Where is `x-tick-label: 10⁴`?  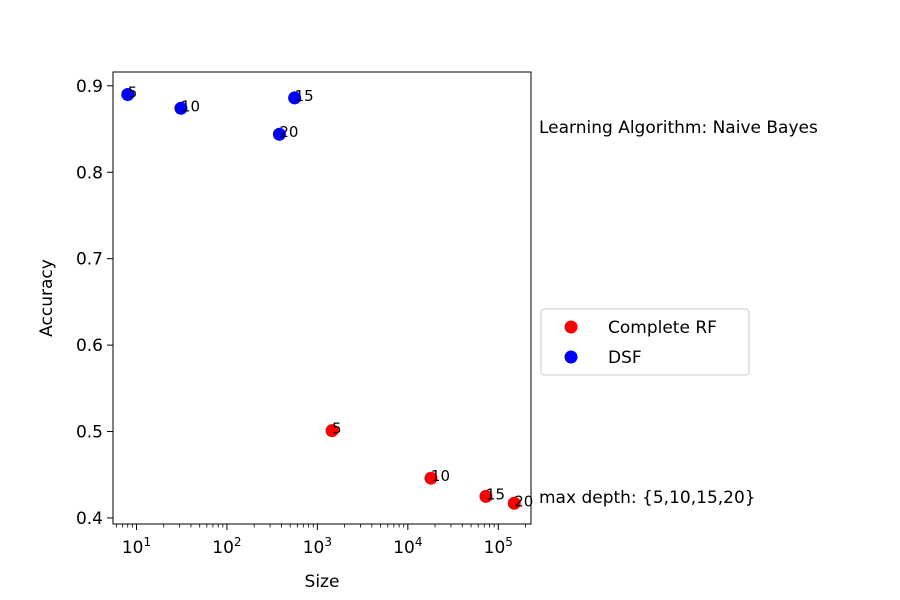 x-tick-label: 10⁴ is located at coordinates (407, 546).